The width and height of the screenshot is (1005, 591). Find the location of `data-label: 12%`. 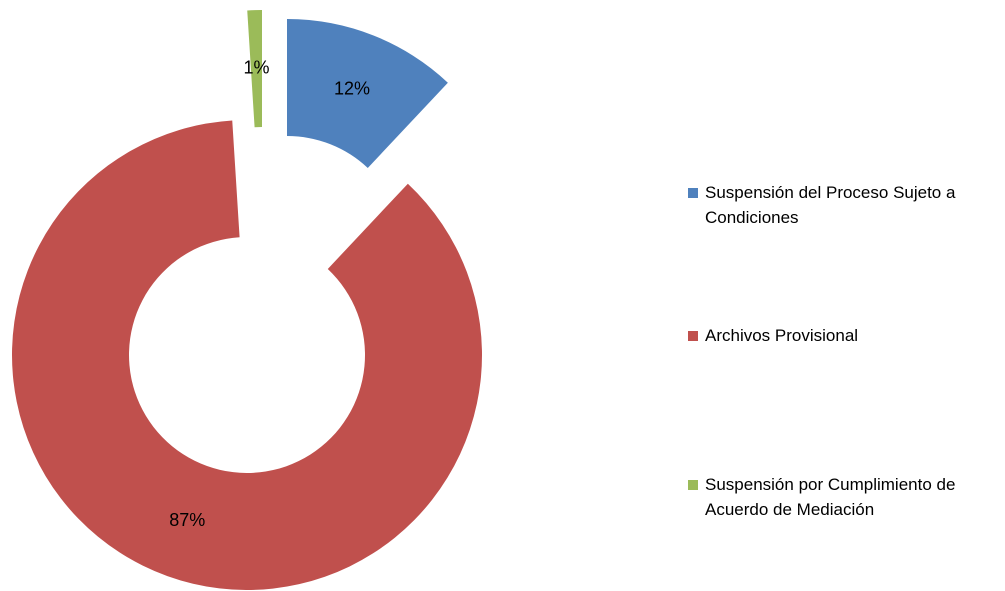

data-label: 12% is located at coordinates (352, 89).